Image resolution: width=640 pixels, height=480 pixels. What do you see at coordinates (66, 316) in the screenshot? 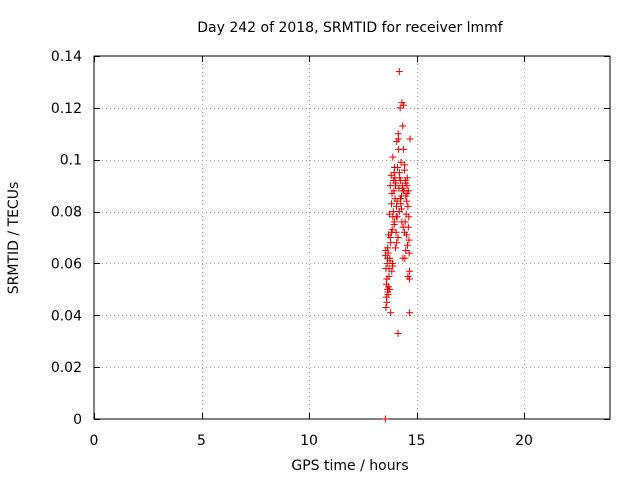
I see `y-tick-label: 0.04` at bounding box center [66, 316].